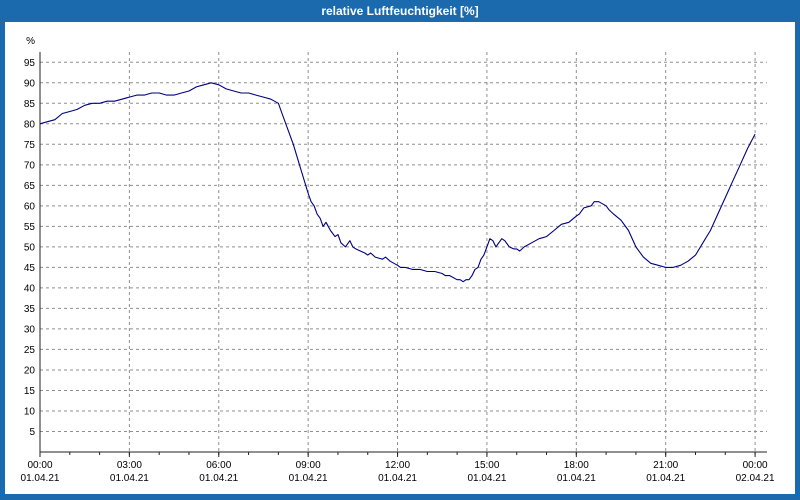 The width and height of the screenshot is (800, 500). I want to click on y-tick-label: 60, so click(30, 206).